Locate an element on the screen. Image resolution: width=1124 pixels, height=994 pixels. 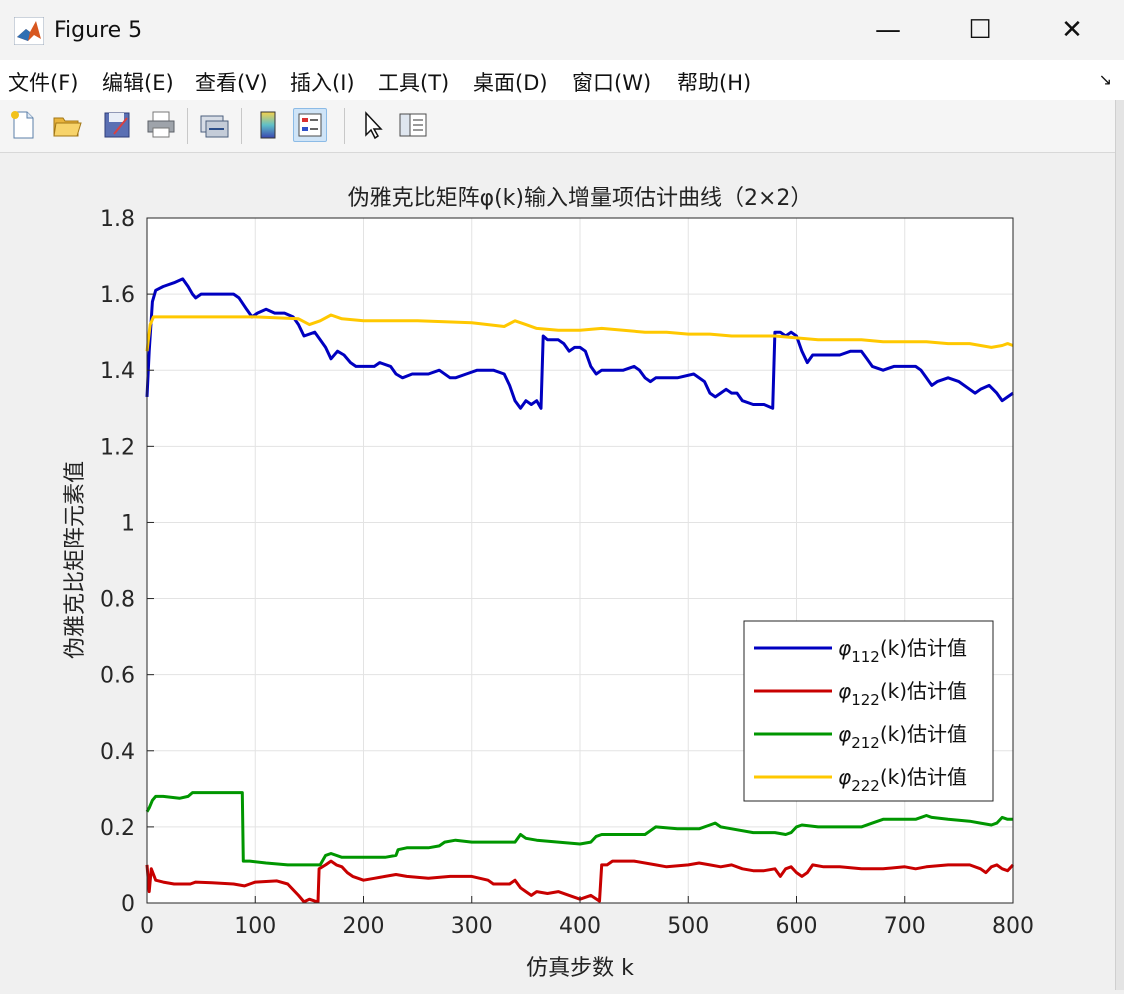
legend-button is located at coordinates (310, 125).